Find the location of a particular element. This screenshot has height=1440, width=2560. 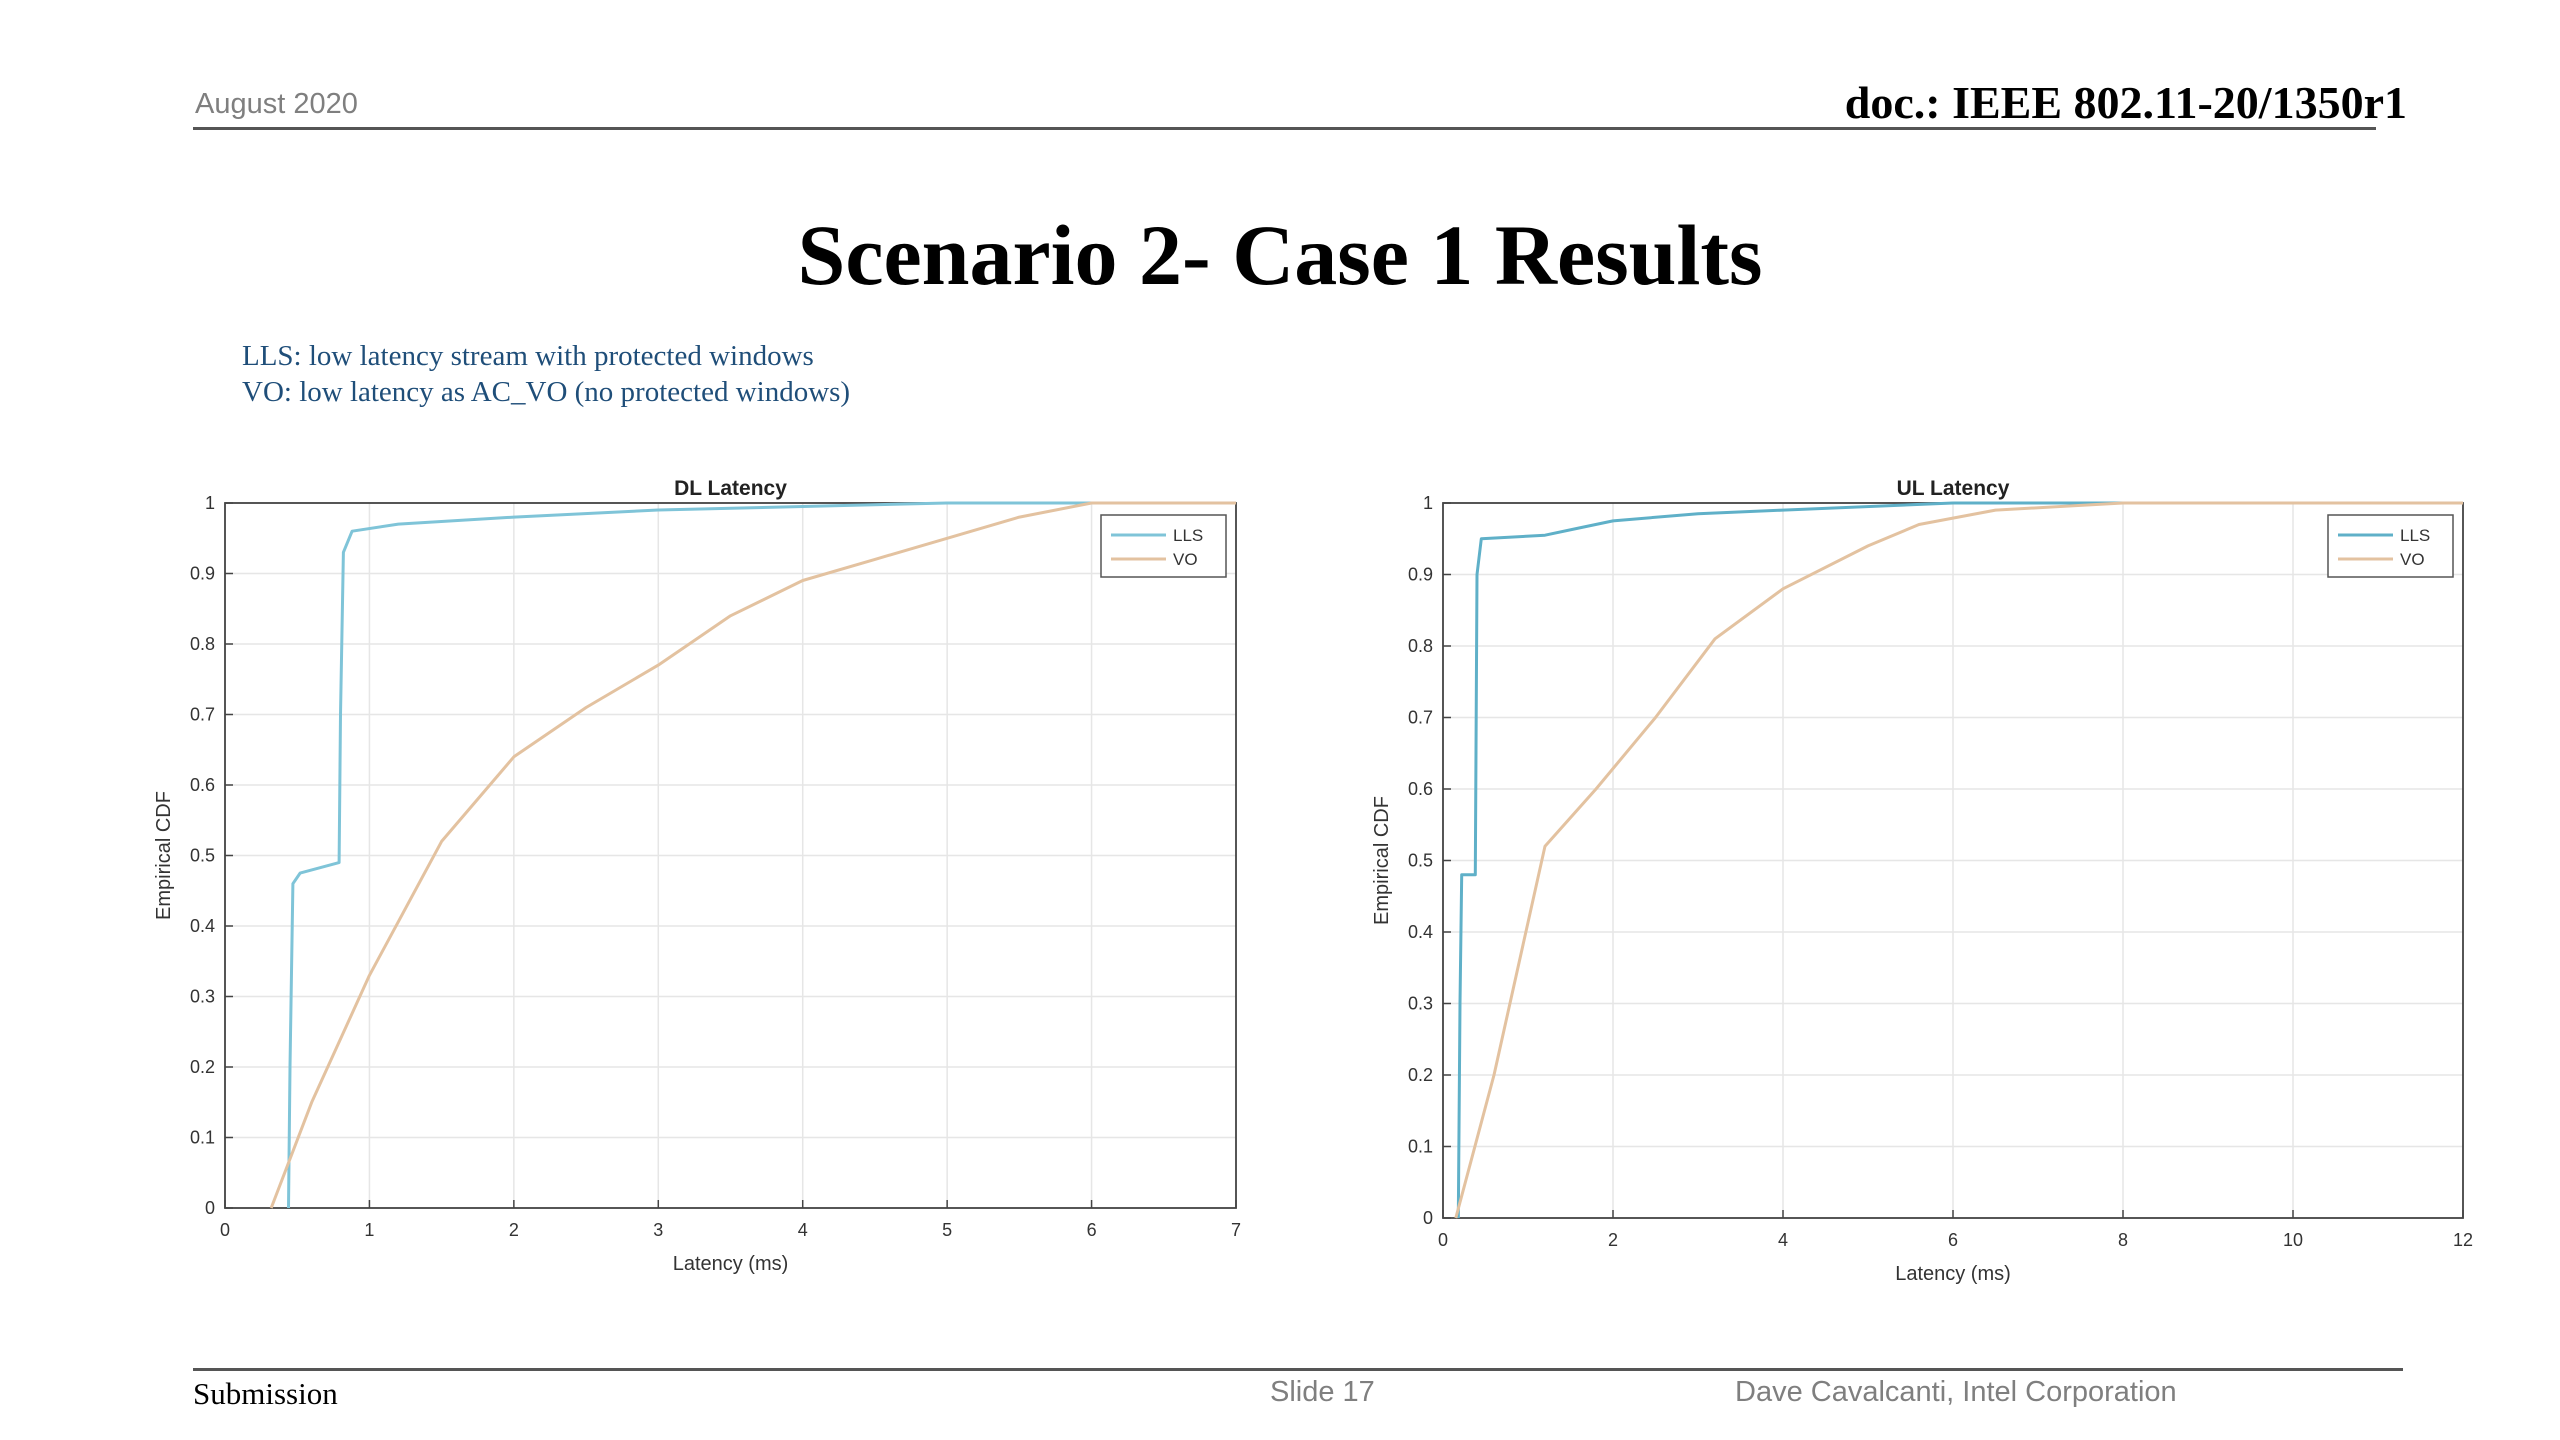

x-tick-label: 8 is located at coordinates (2123, 1240).